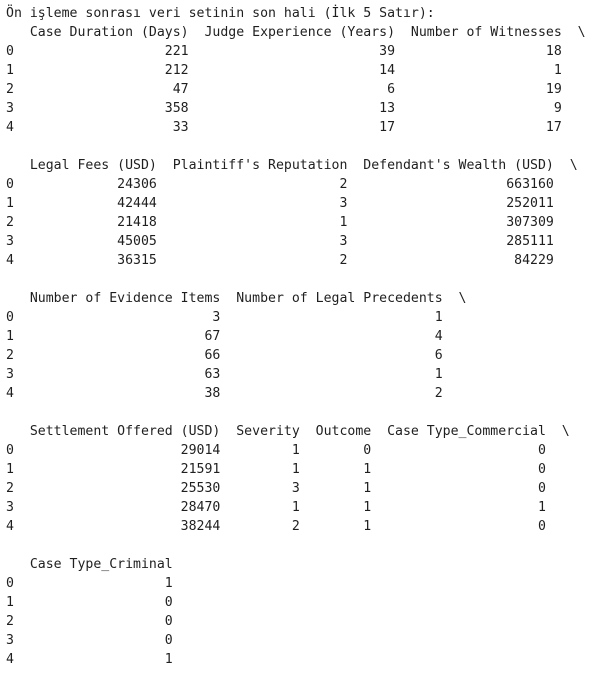  I want to click on block3-row-2: 2 66 6, so click(236, 355).